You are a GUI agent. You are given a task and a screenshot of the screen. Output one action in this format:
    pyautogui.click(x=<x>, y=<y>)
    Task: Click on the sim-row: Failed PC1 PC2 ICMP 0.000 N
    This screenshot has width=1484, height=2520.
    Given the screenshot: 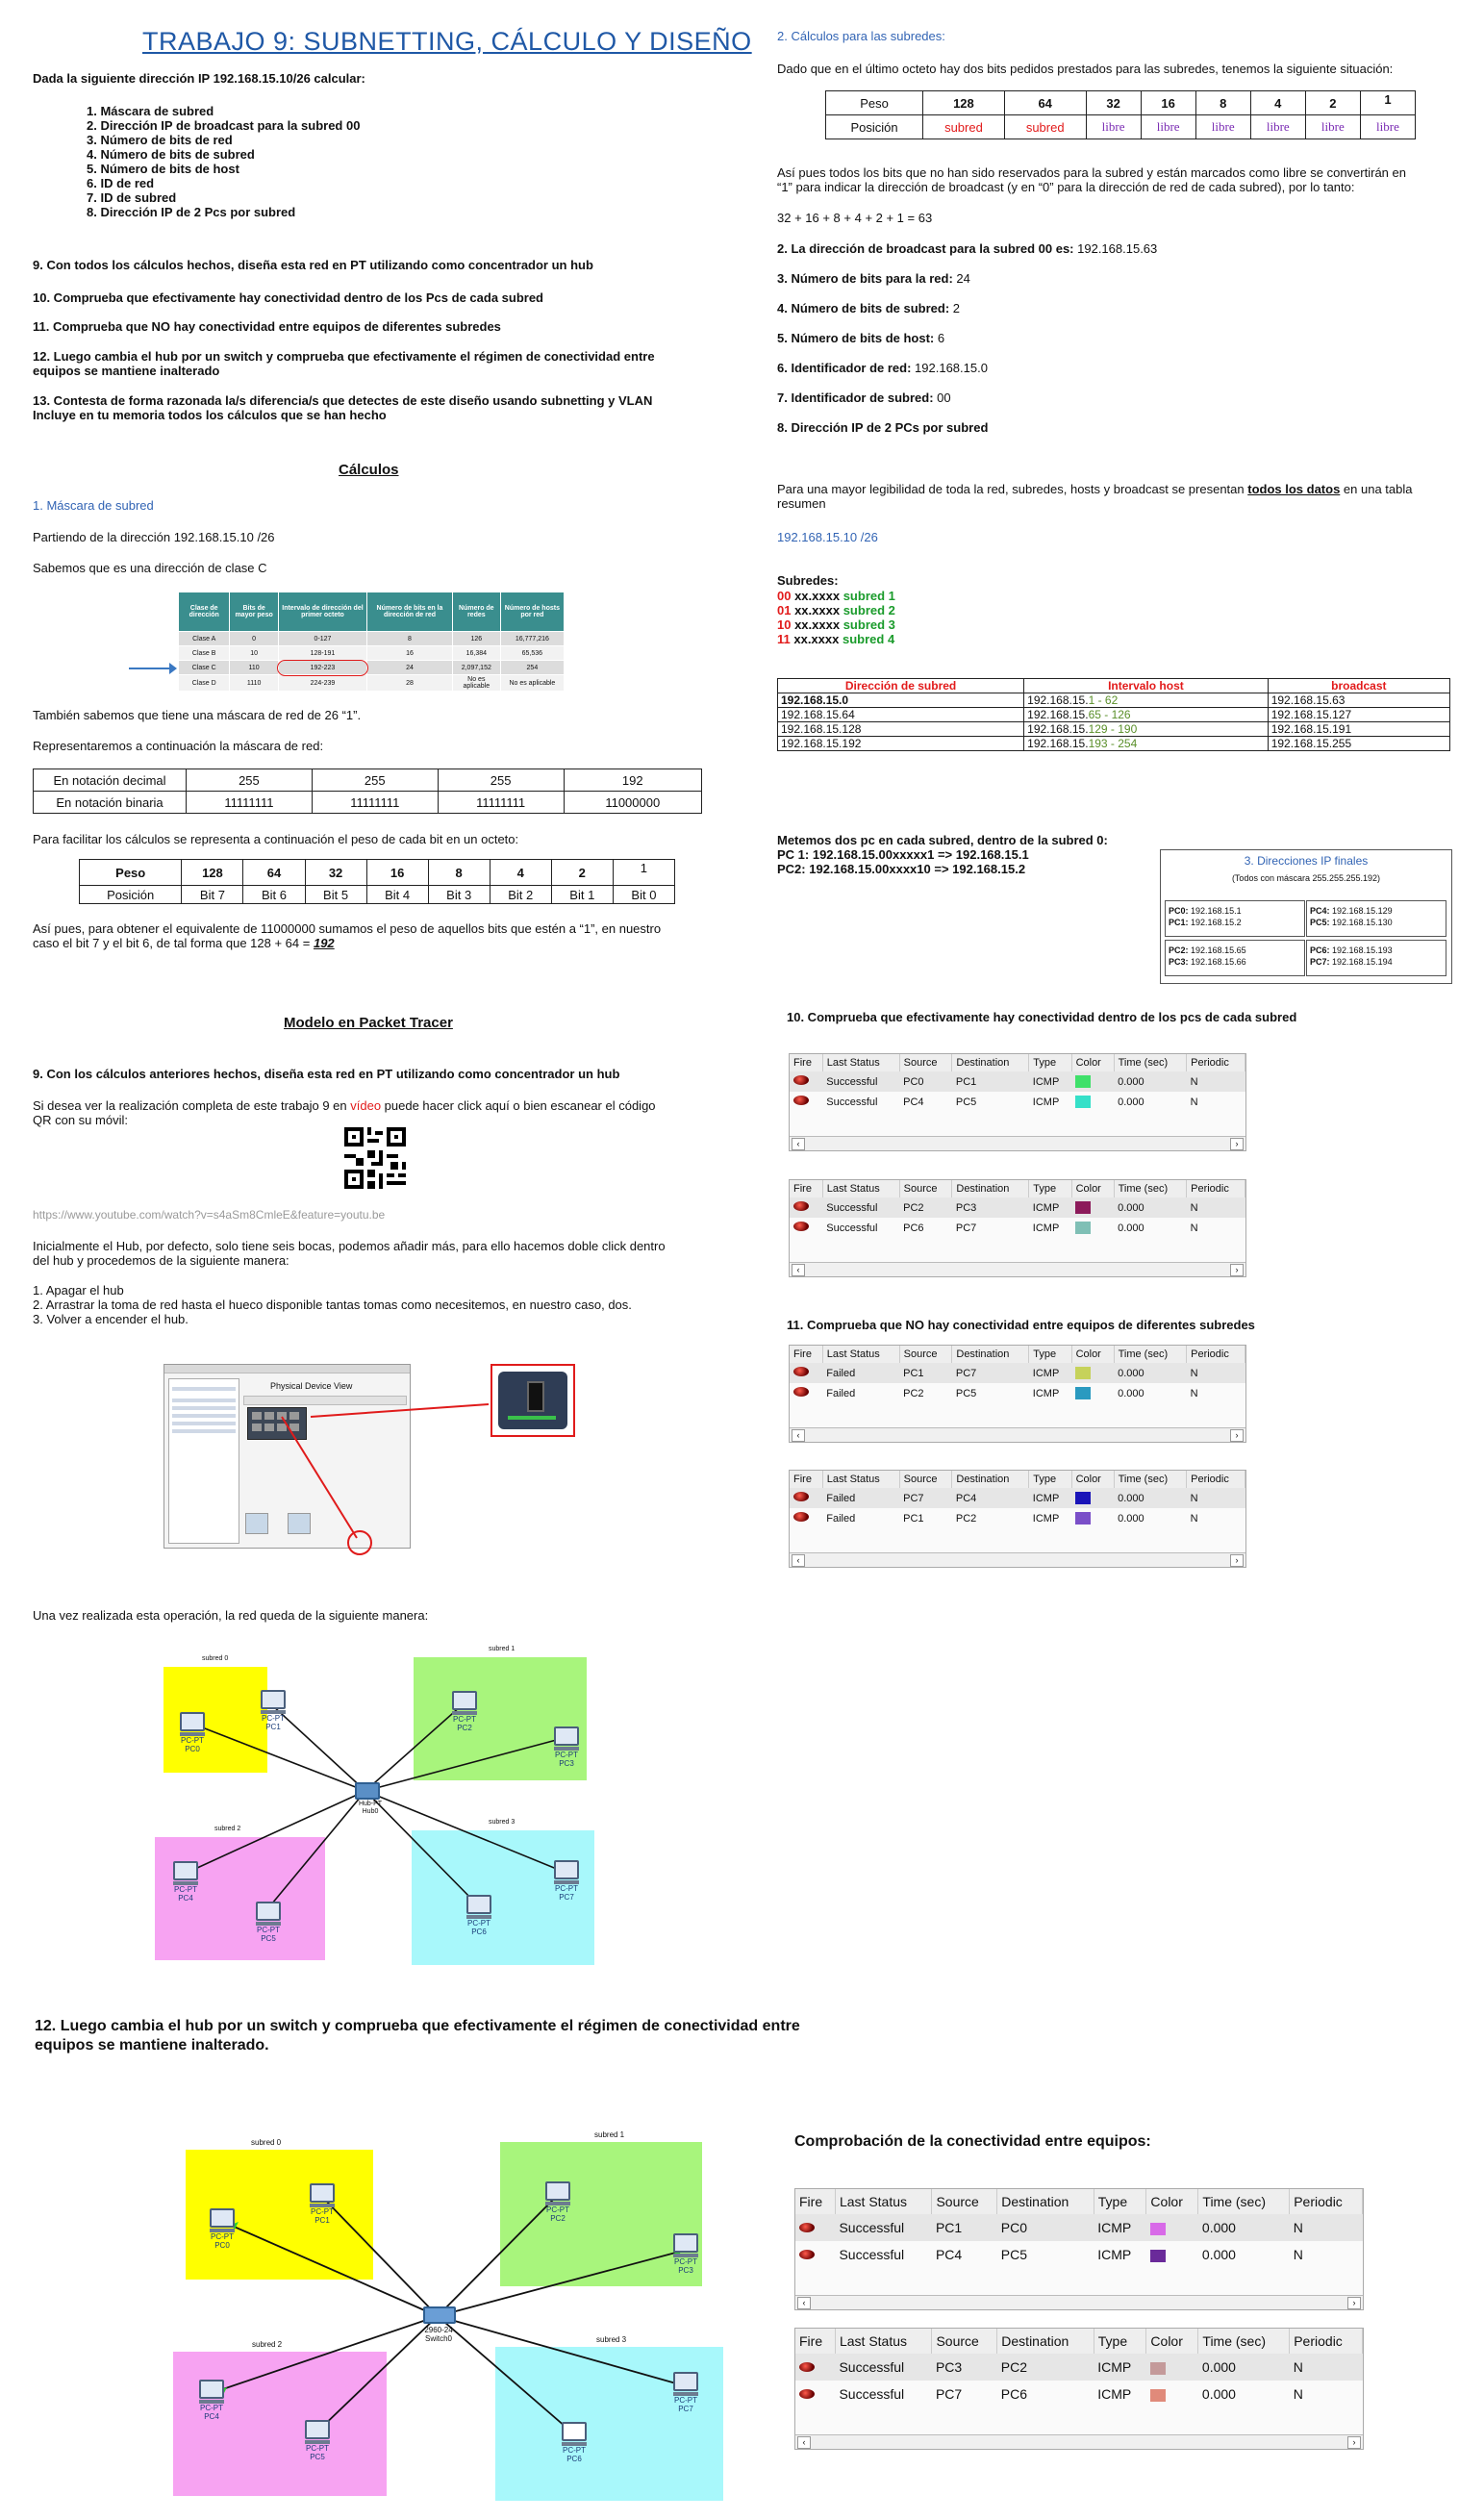 What is the action you would take?
    pyautogui.click(x=1018, y=1518)
    